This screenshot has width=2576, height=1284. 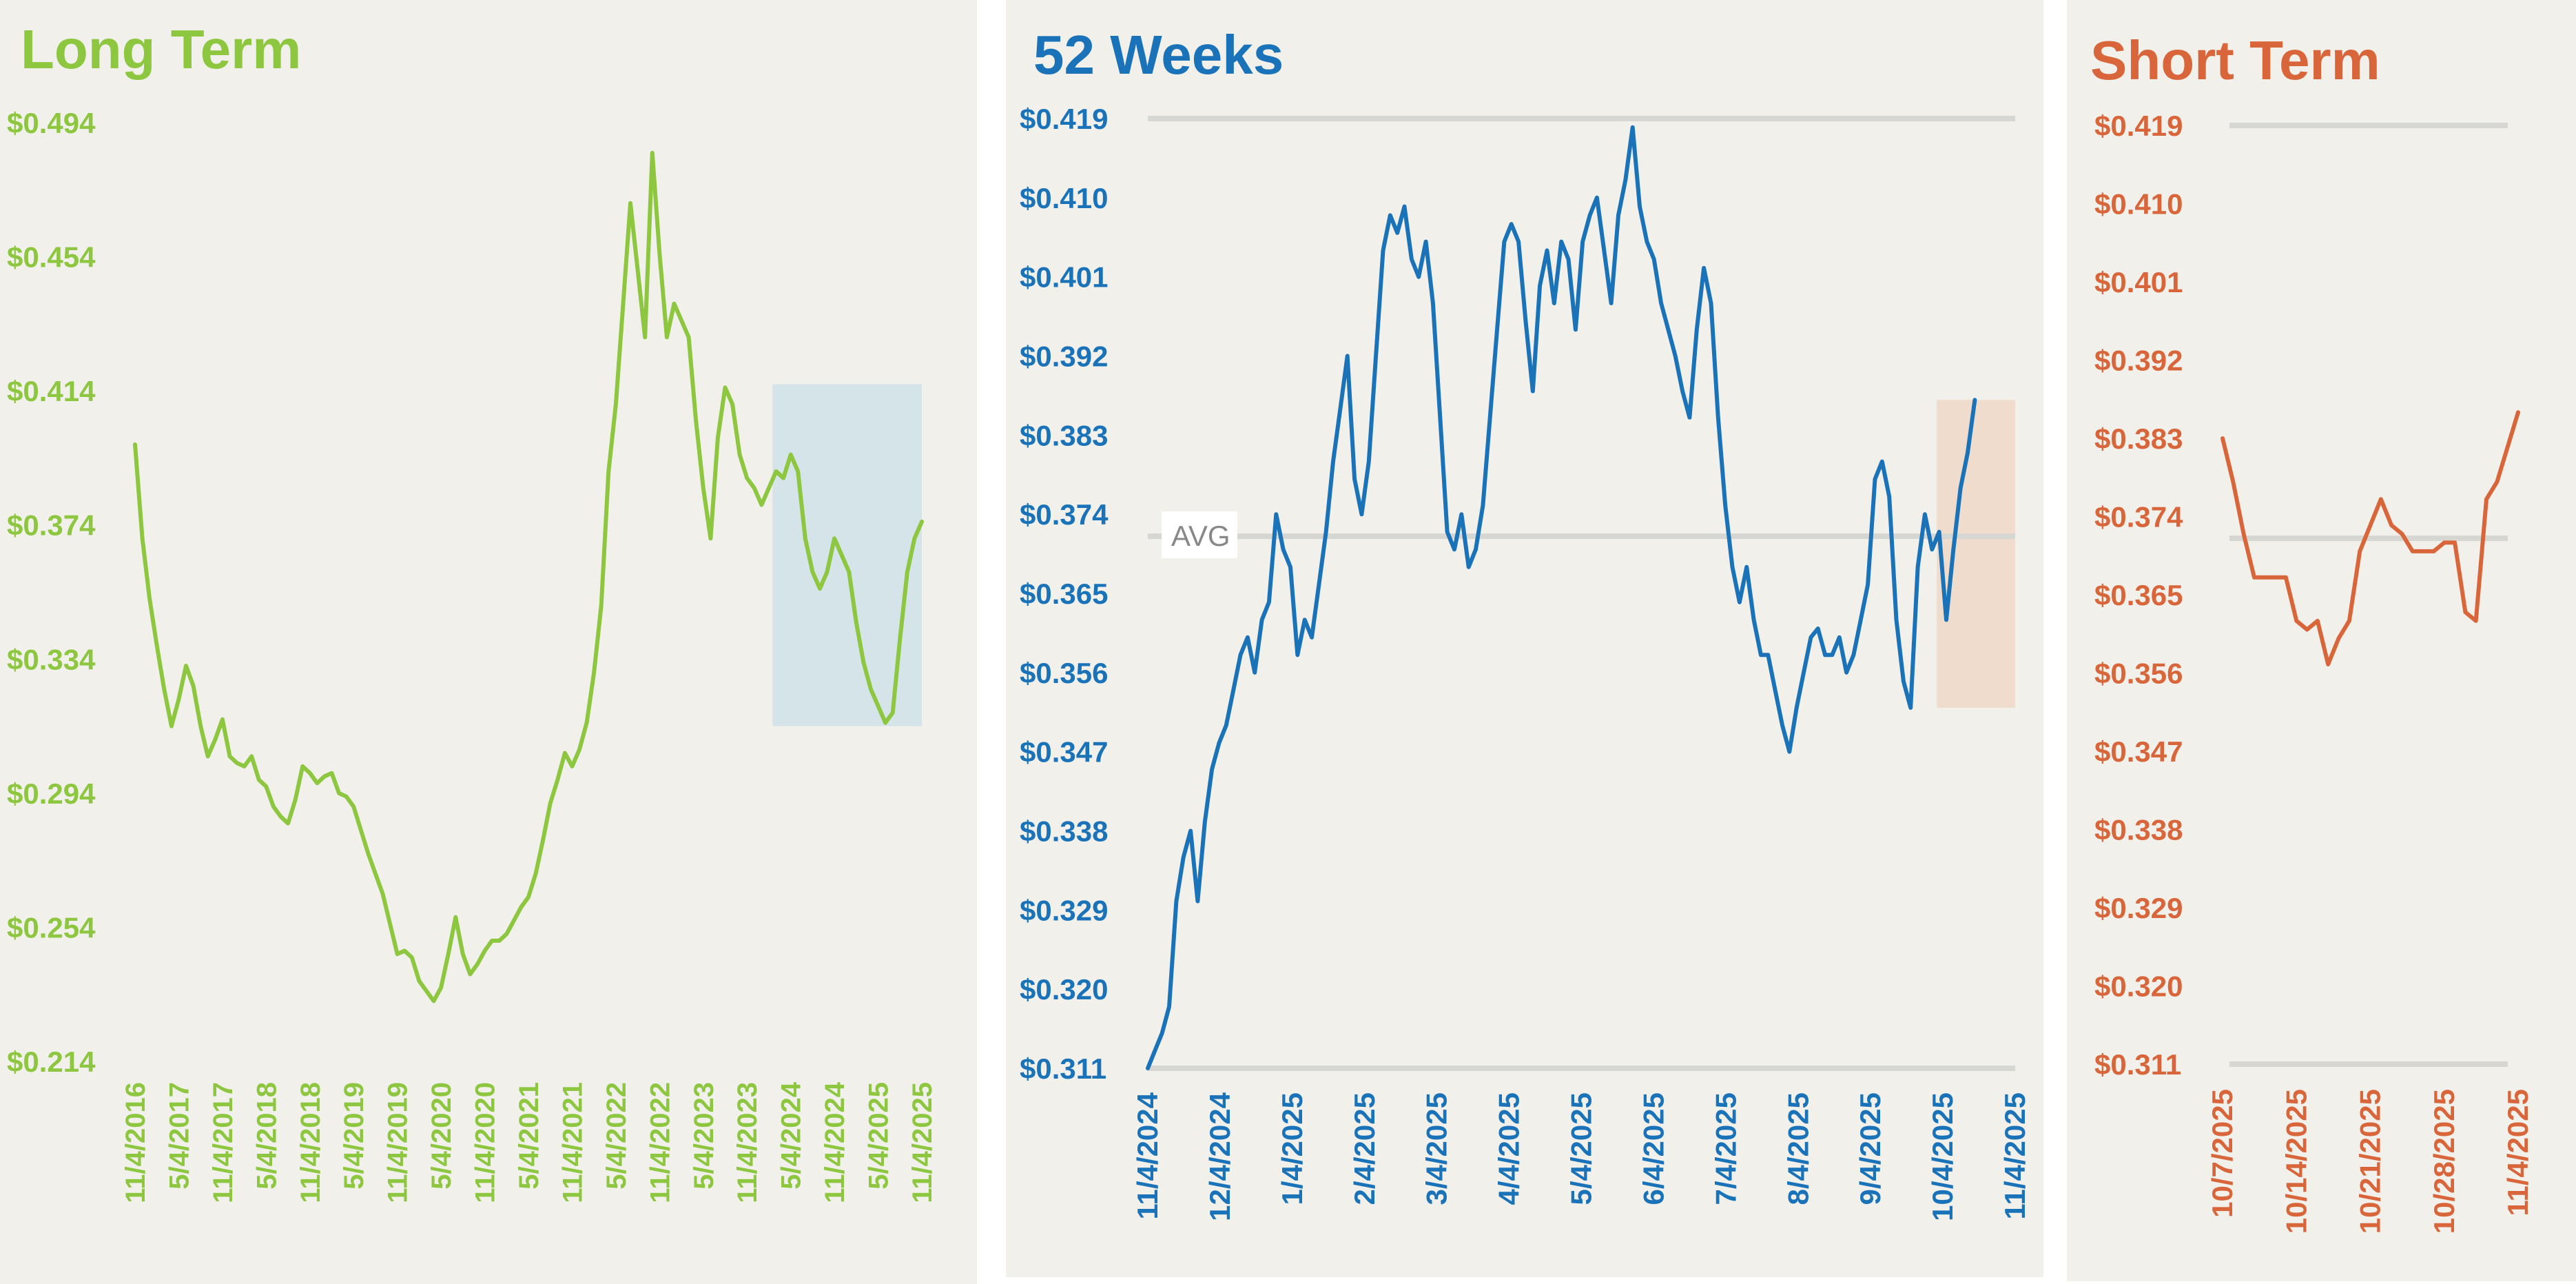 What do you see at coordinates (1653, 1148) in the screenshot?
I see `x-tick-label: 6/4/2025` at bounding box center [1653, 1148].